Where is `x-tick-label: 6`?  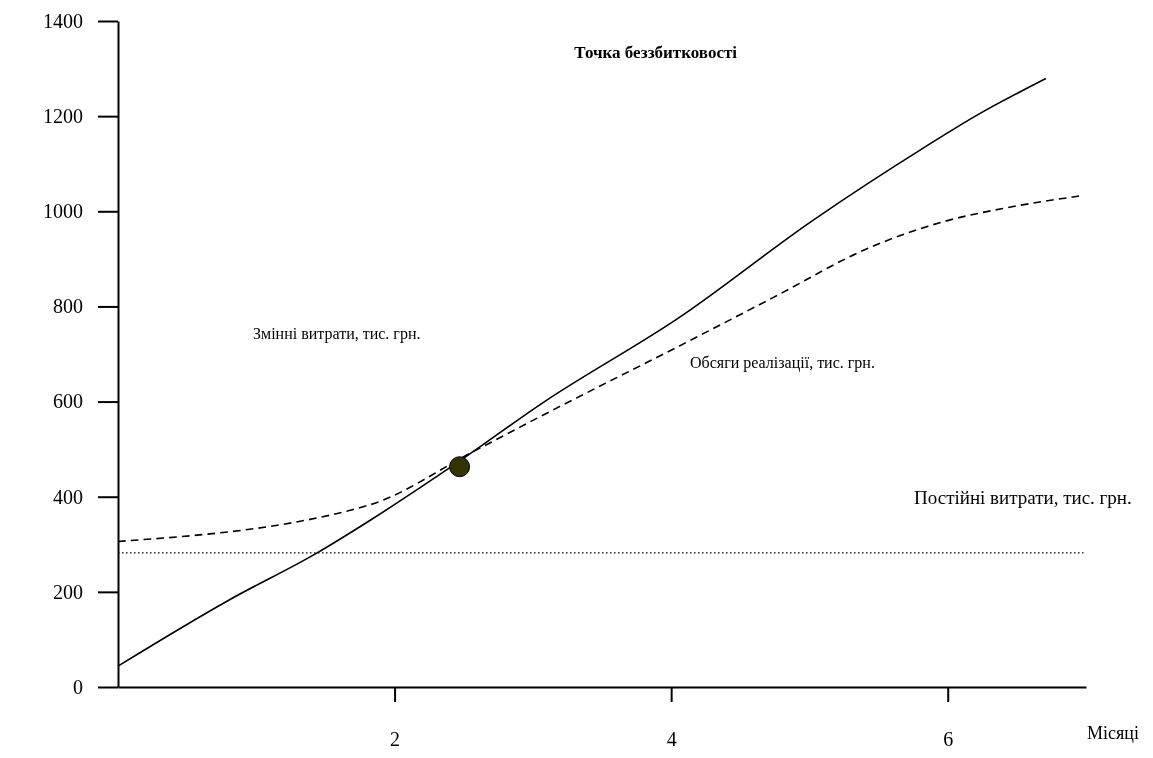 x-tick-label: 6 is located at coordinates (948, 739).